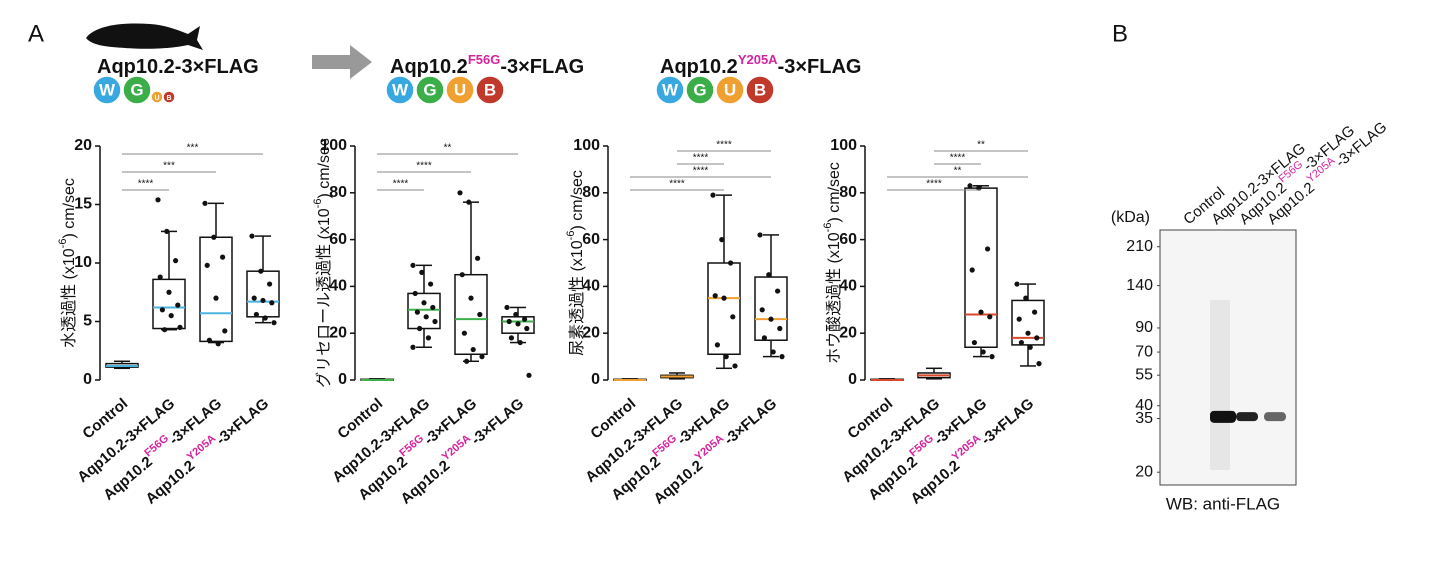  Describe the element at coordinates (324, 298) in the screenshot. I see `text-part: グリセロール透過性 (x10` at that location.